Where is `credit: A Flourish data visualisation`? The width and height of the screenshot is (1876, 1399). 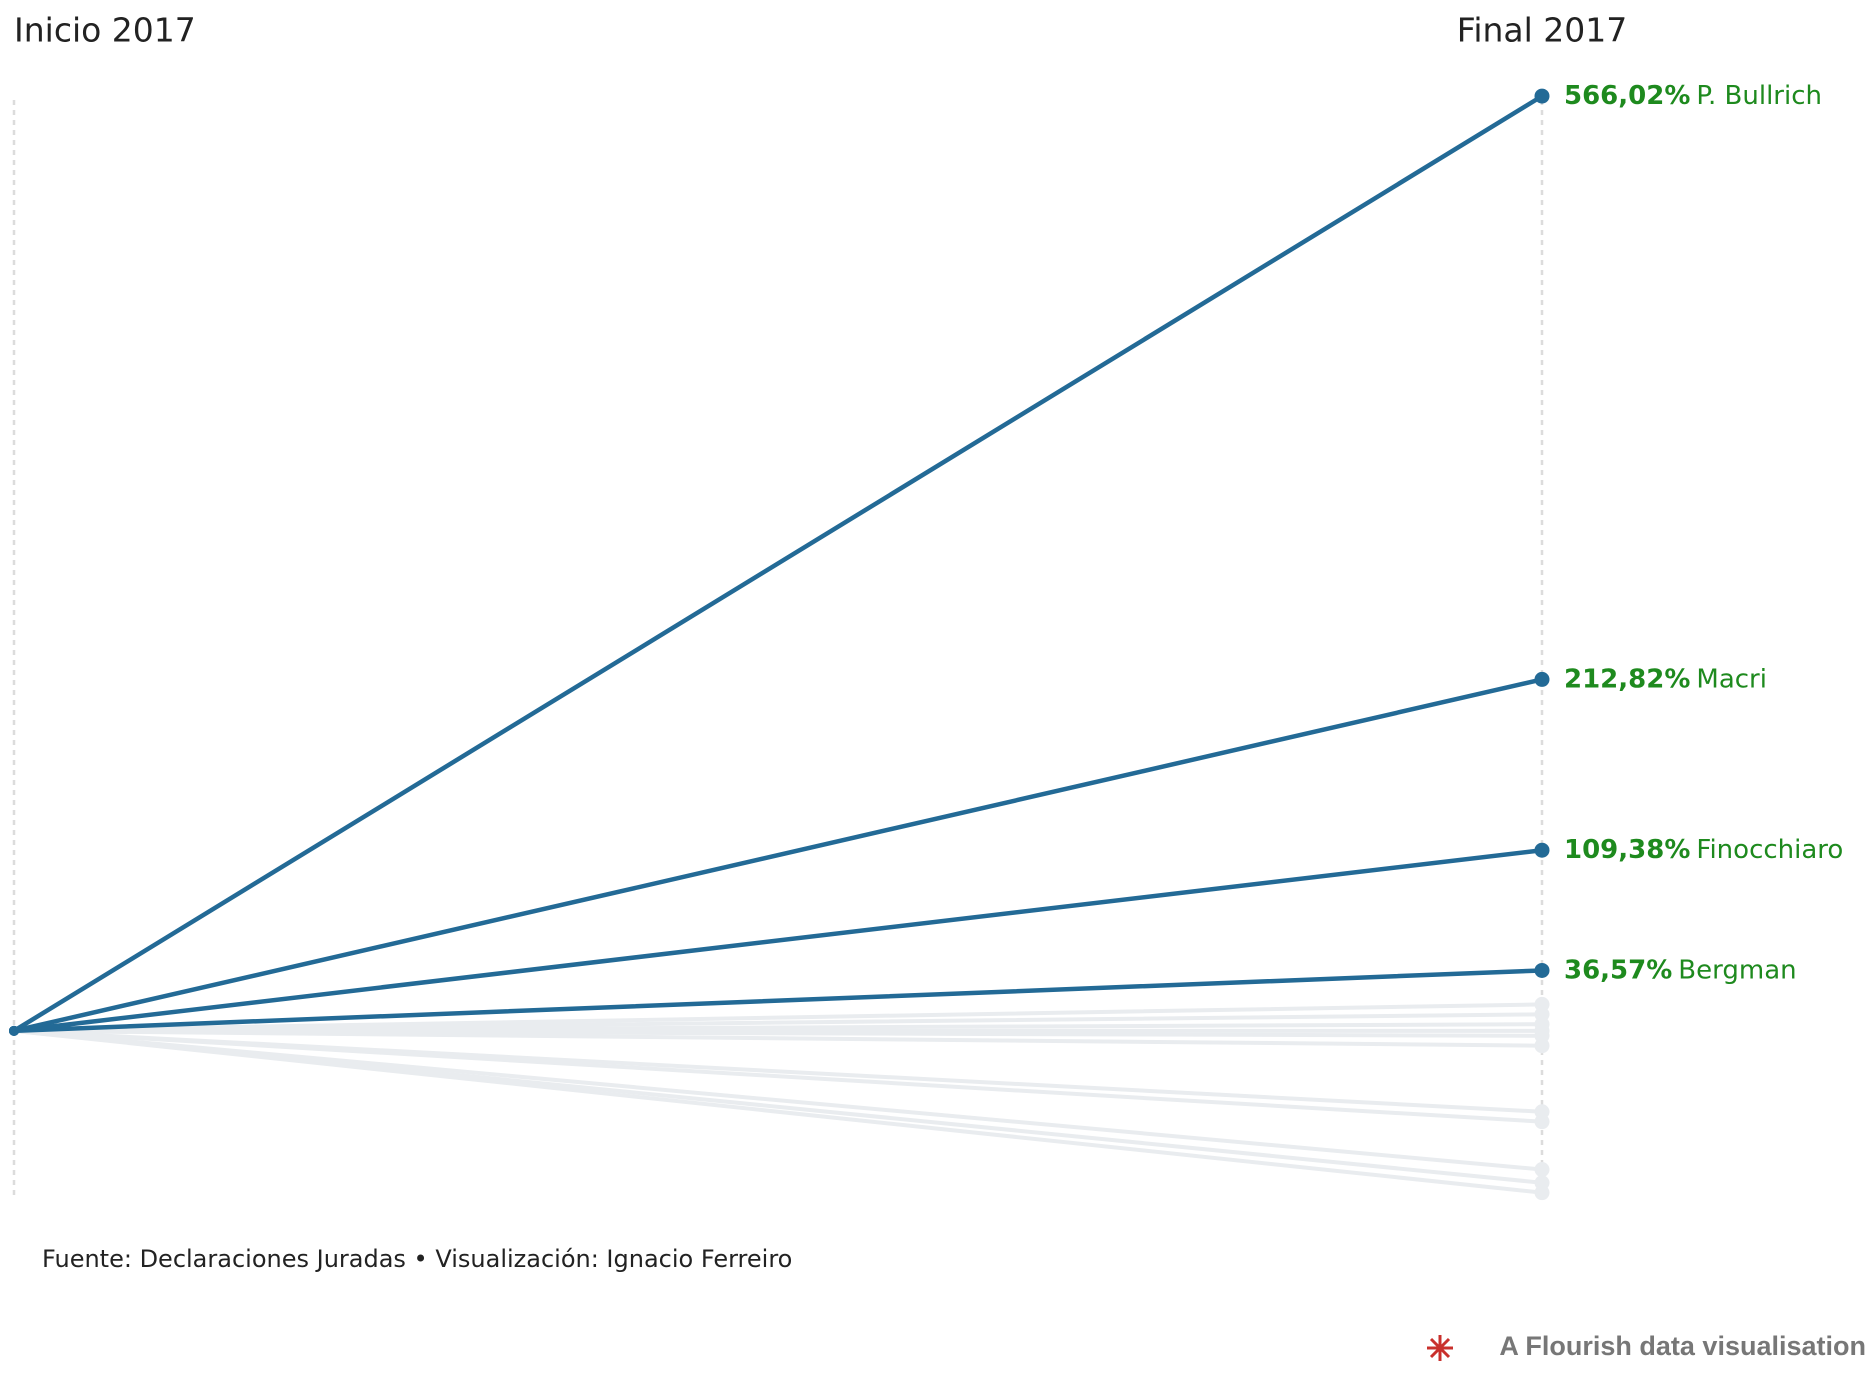 credit: A Flourish data visualisation is located at coordinates (1682, 1346).